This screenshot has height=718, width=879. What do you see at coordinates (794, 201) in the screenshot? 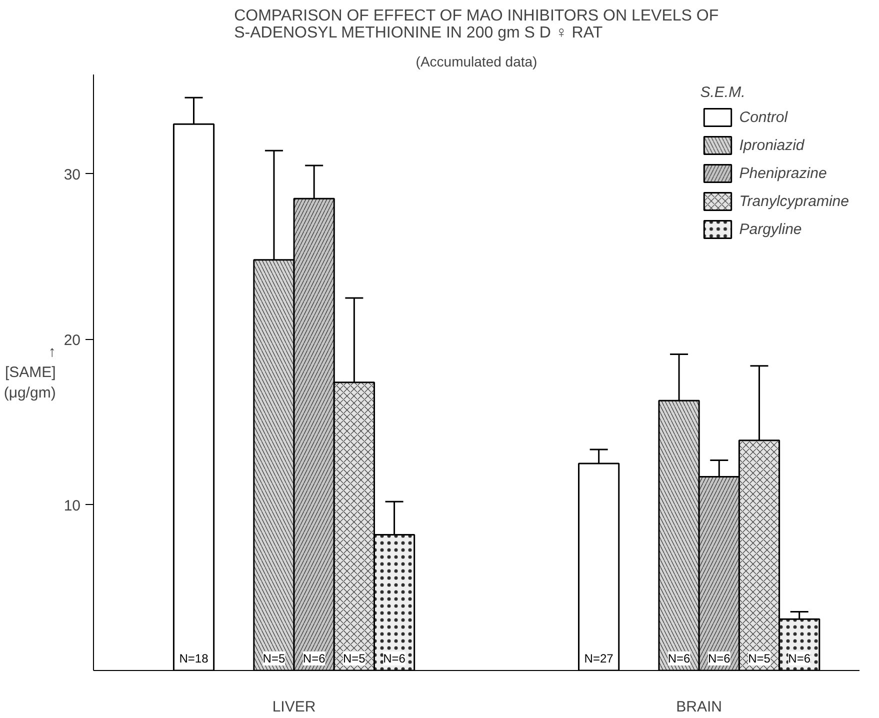
I see `legend-label: Tranylcypramine` at bounding box center [794, 201].